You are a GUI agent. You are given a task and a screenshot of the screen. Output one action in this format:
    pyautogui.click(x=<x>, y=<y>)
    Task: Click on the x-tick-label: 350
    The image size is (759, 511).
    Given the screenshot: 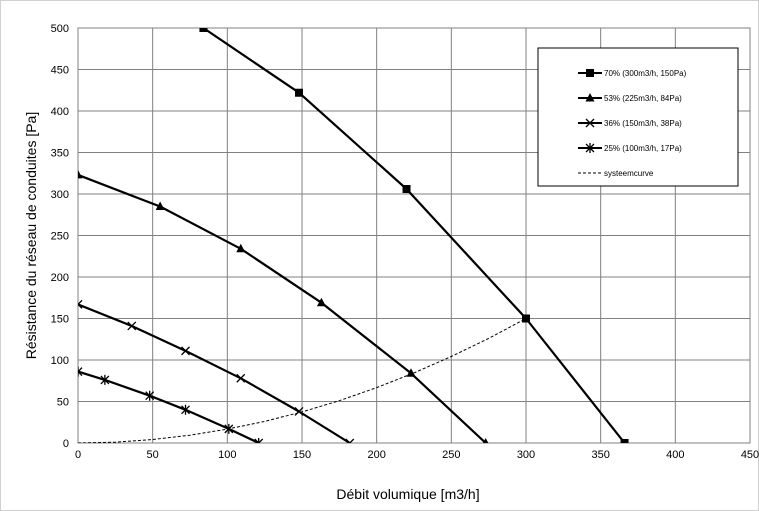 What is the action you would take?
    pyautogui.click(x=600, y=455)
    